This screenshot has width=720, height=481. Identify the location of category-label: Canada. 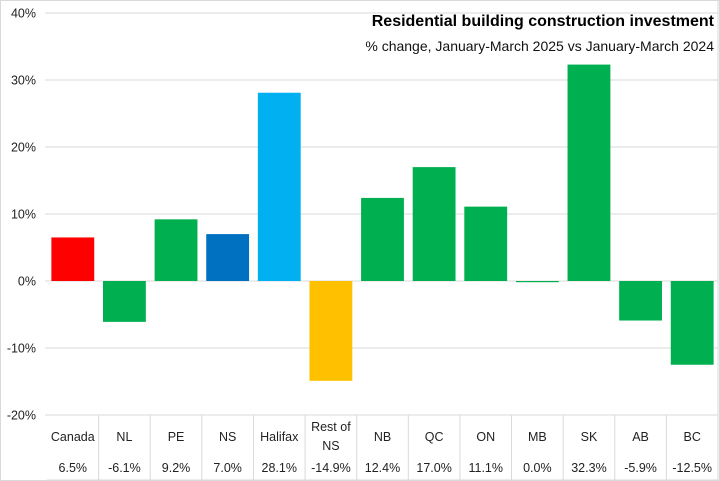
(73, 437).